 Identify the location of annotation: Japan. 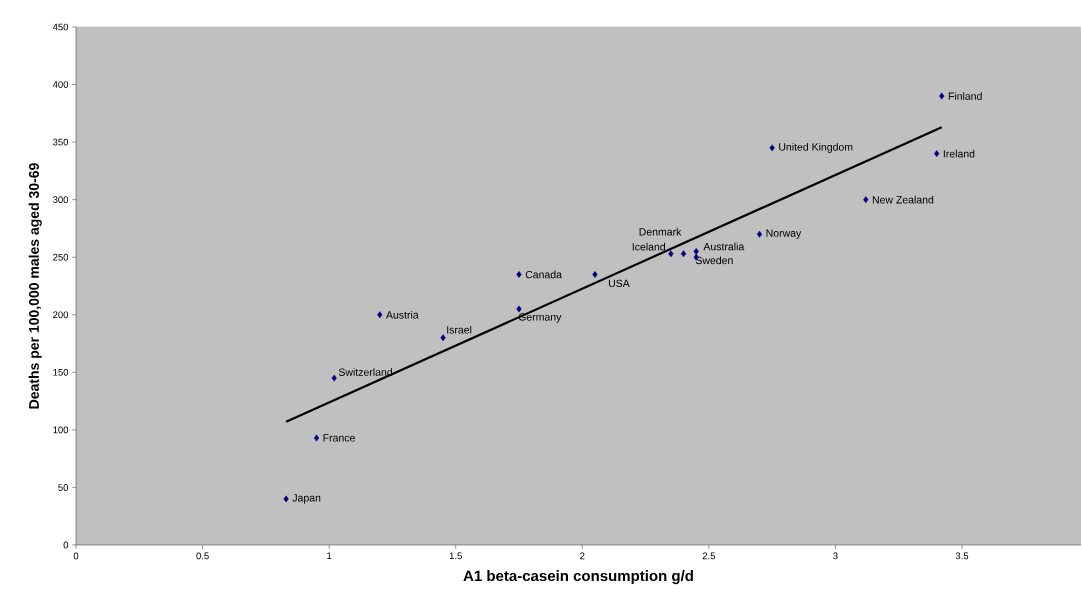
(306, 499).